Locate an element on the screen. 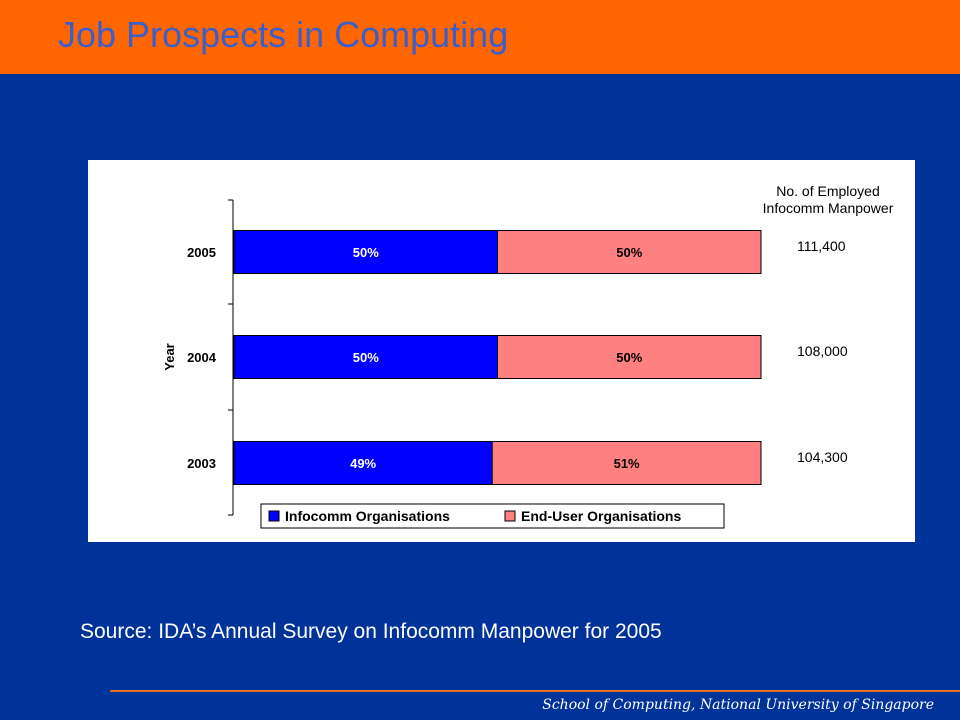  side-value: 111,400 is located at coordinates (821, 246).